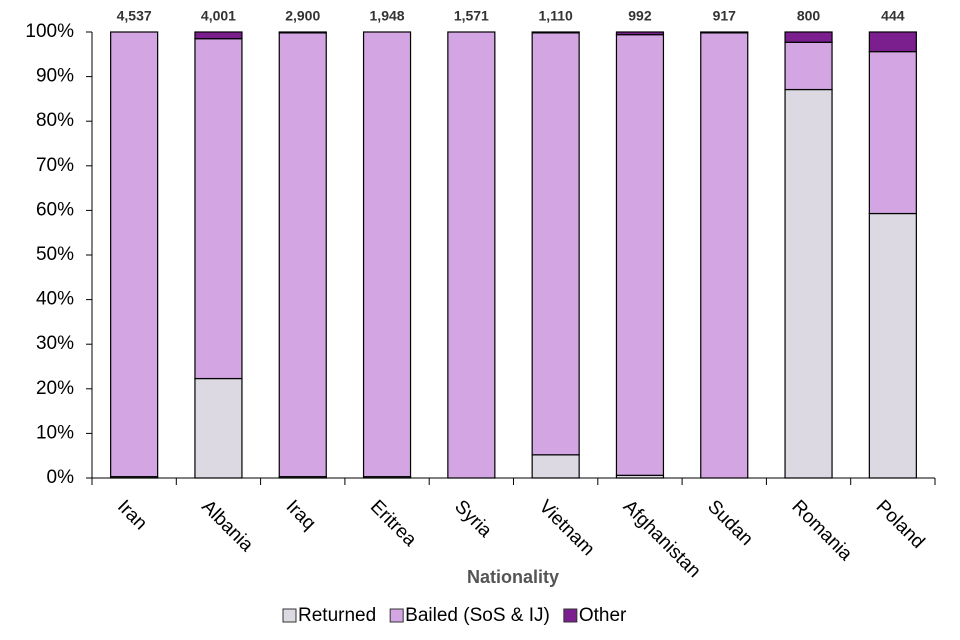 The image size is (960, 640). I want to click on y-tick-label: 0%, so click(61, 477).